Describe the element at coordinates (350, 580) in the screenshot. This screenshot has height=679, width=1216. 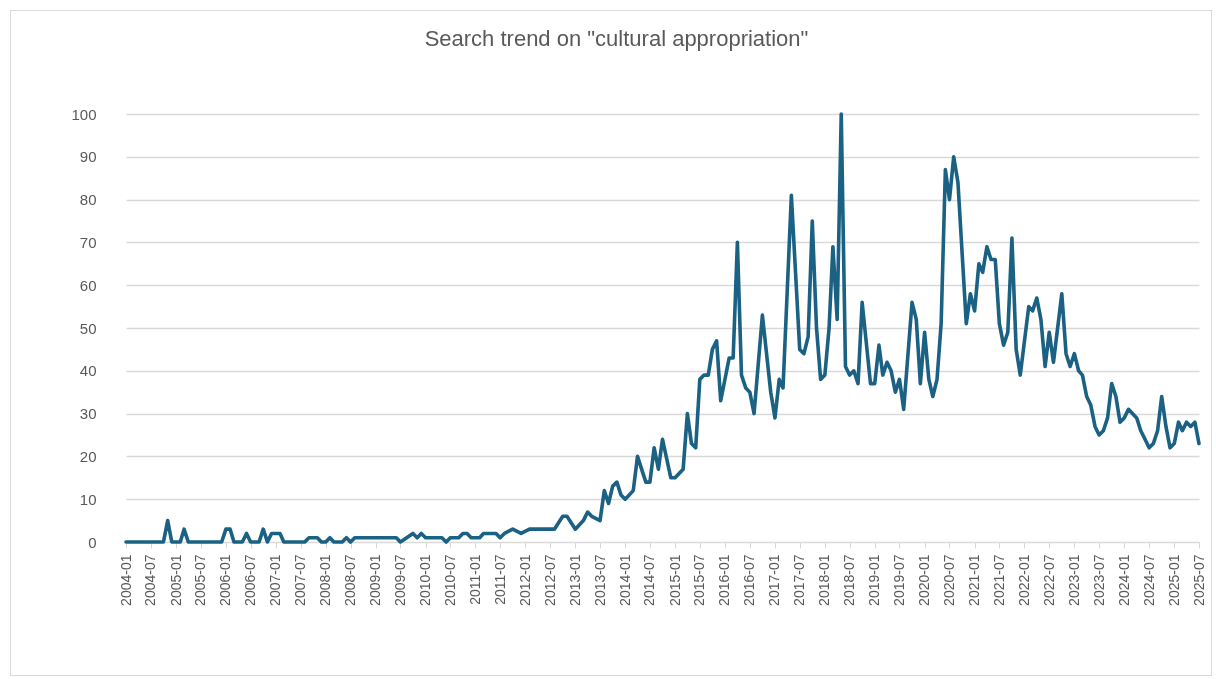
I see `x-tick-label: 2008-07` at that location.